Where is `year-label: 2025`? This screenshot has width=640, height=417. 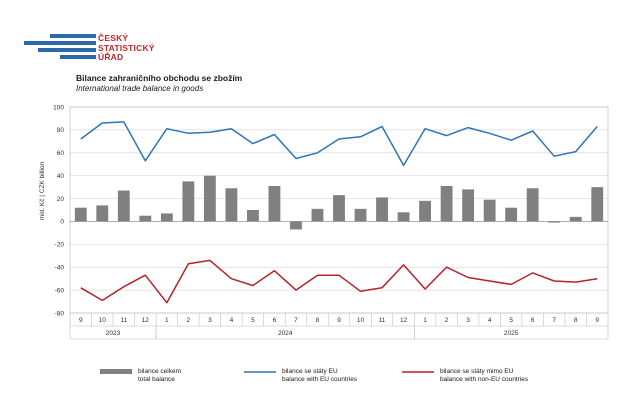
year-label: 2025 is located at coordinates (511, 333).